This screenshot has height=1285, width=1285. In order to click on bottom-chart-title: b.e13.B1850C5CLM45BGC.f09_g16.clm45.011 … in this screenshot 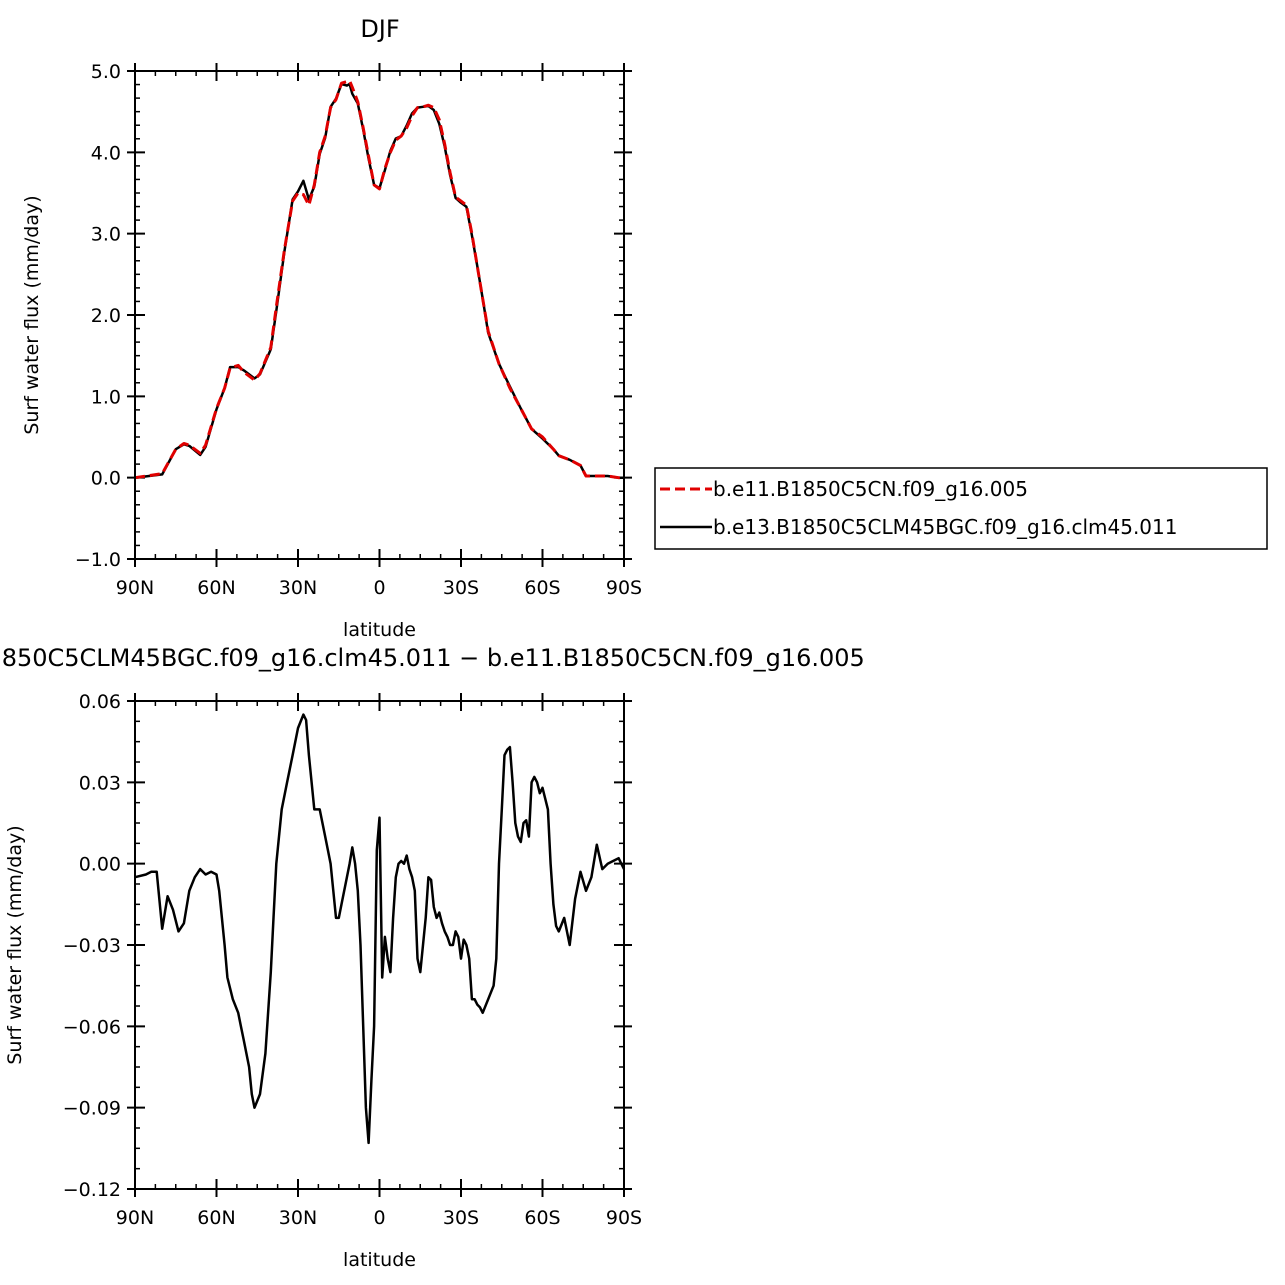, I will do `click(432, 658)`.